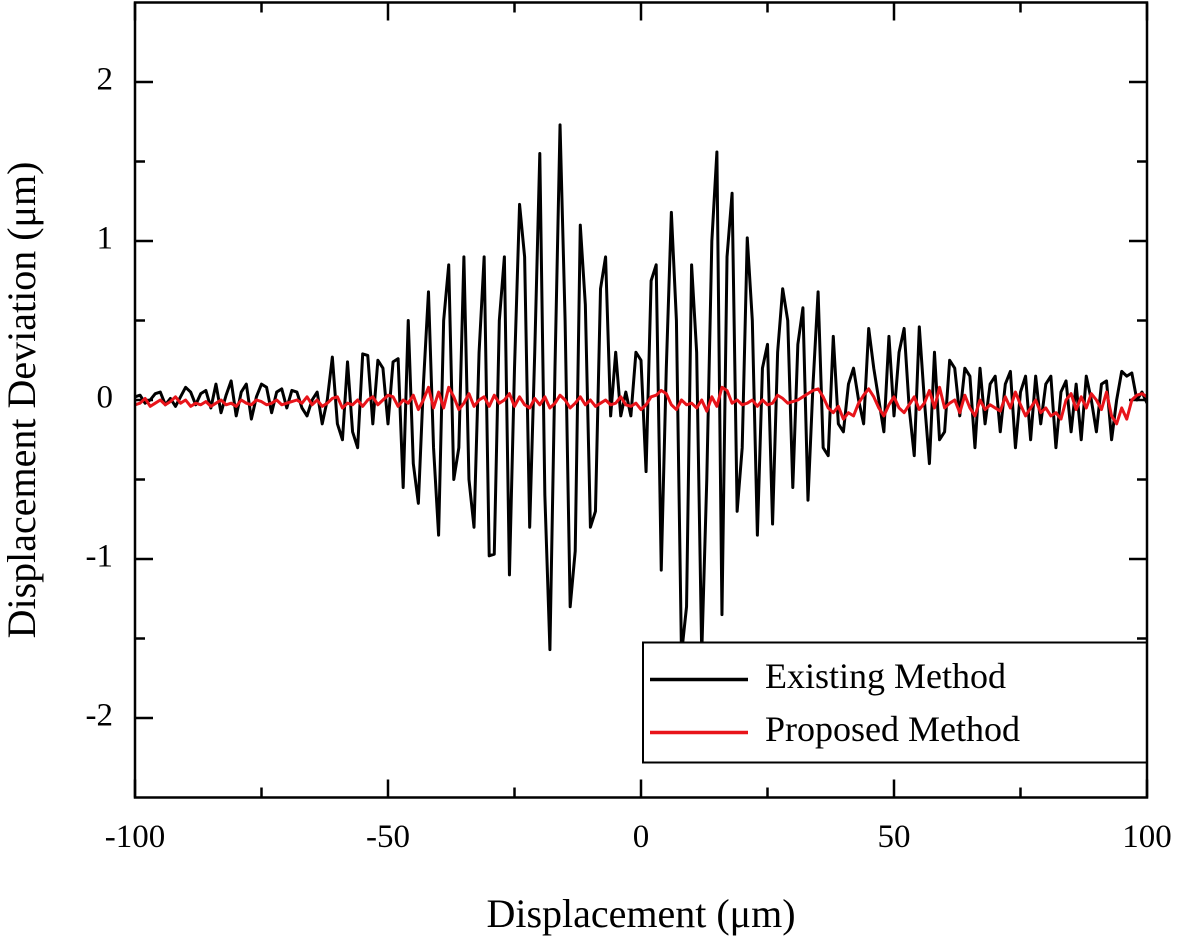 The image size is (1179, 952). What do you see at coordinates (1147, 837) in the screenshot?
I see `x-tick-label: 100` at bounding box center [1147, 837].